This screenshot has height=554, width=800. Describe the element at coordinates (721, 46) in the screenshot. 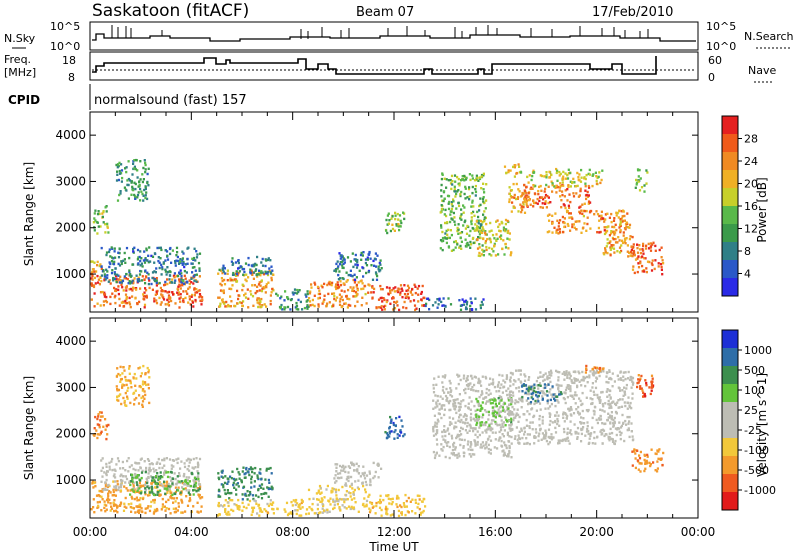

I see `nsearch-tick-bottom: 10^0` at that location.